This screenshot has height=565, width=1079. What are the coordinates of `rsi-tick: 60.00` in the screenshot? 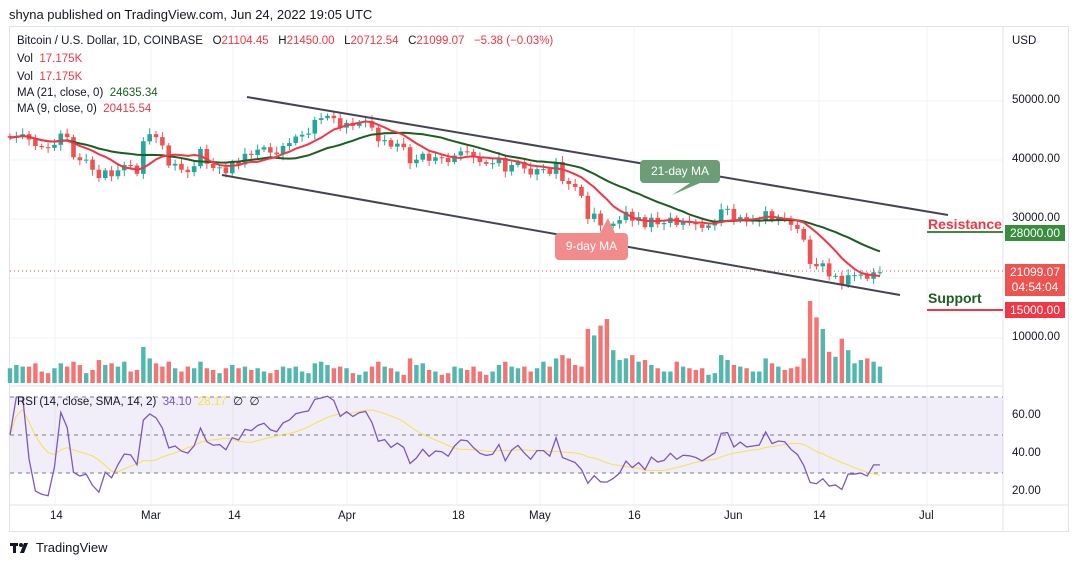 It's located at (1026, 415).